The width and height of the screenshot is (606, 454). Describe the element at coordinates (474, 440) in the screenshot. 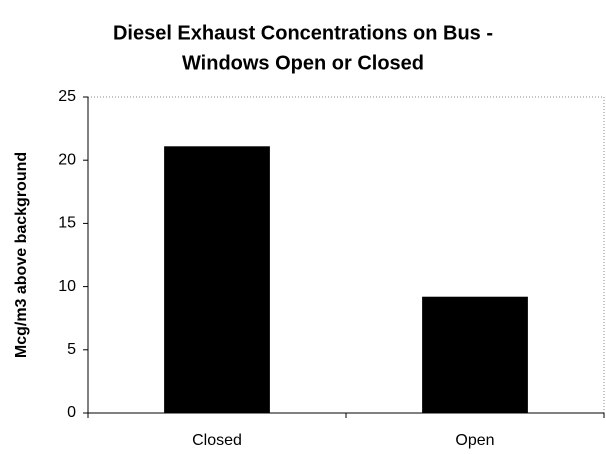

I see `x-tick-label: Open` at that location.